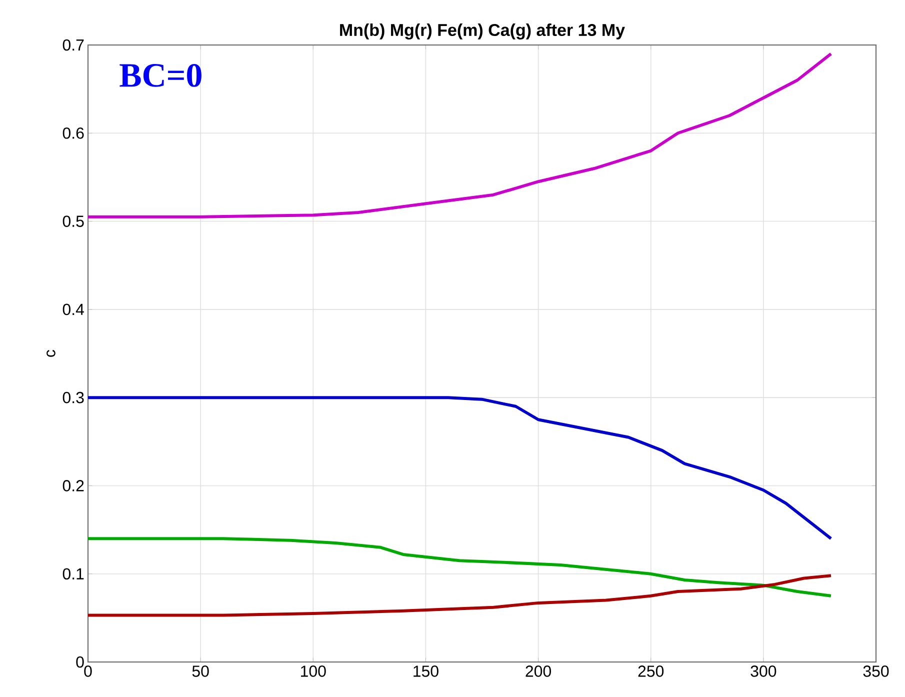 This screenshot has width=905, height=697. Describe the element at coordinates (73, 45) in the screenshot. I see `y-tick-label: 0.7` at that location.